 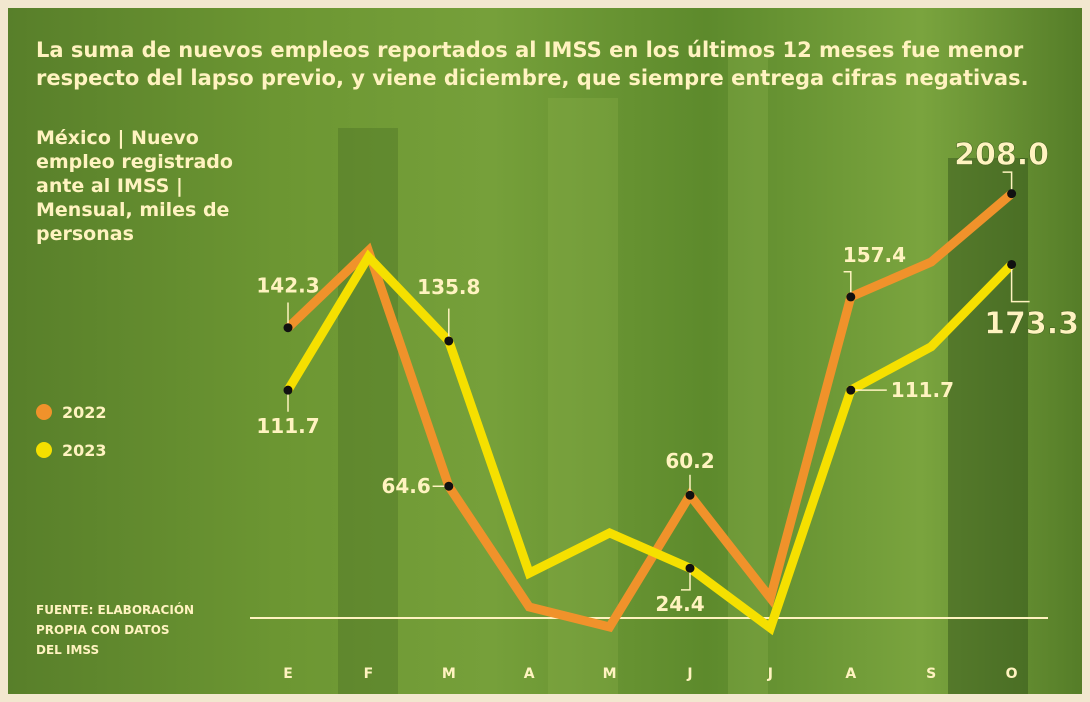 I want to click on legend-label: 2023, so click(x=84, y=450).